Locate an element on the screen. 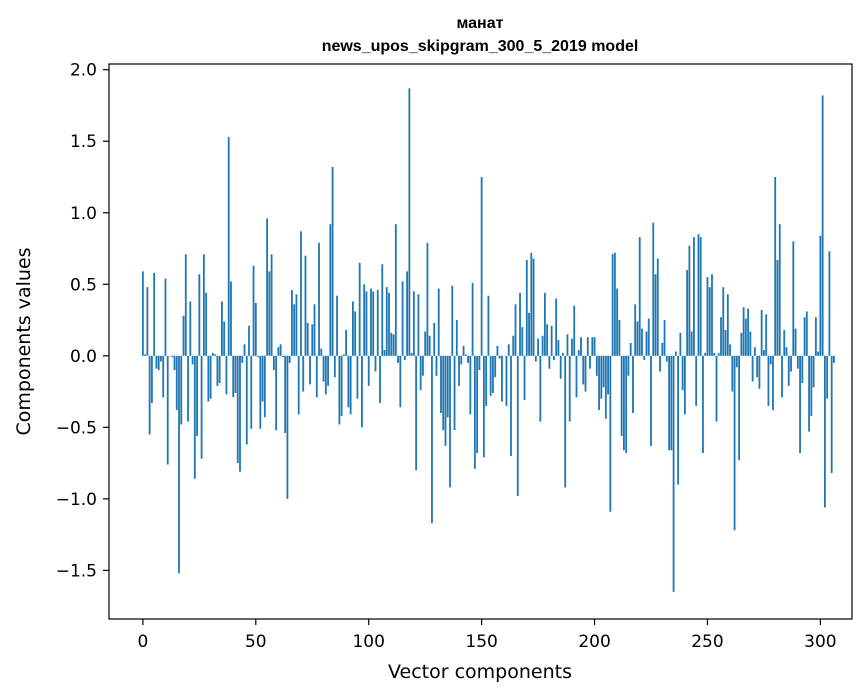  chart-subtitle: news_upos_skipgram_300_5_2019 model is located at coordinates (480, 46).